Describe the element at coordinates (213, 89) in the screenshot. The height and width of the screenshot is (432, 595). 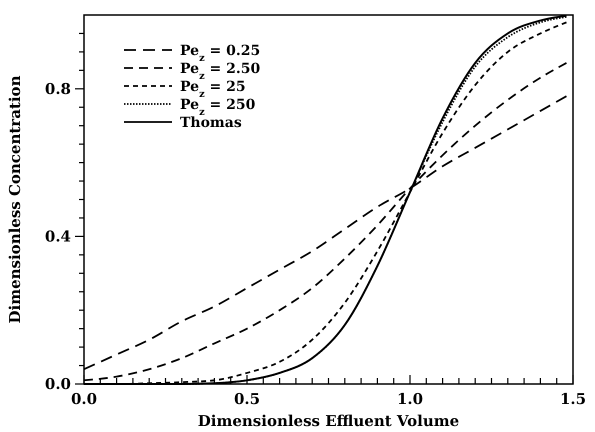
I see `legend-label: Pe$_{z}$ = 25` at that location.